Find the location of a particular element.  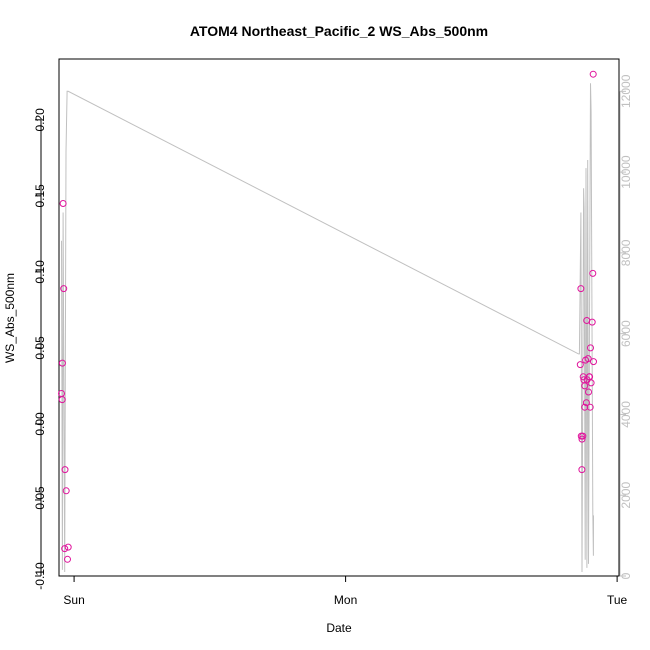

y-axis-label: WS_Abs_500nm is located at coordinates (10, 318).